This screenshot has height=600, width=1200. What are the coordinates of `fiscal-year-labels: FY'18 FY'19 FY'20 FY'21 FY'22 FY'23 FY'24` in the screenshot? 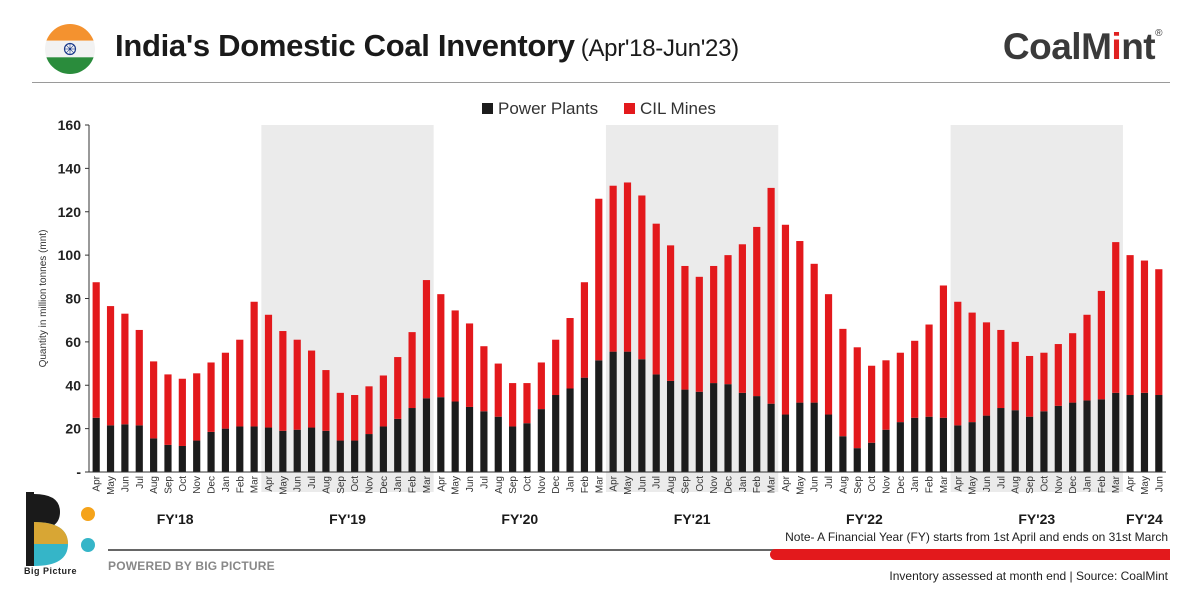 It's located at (660, 519).